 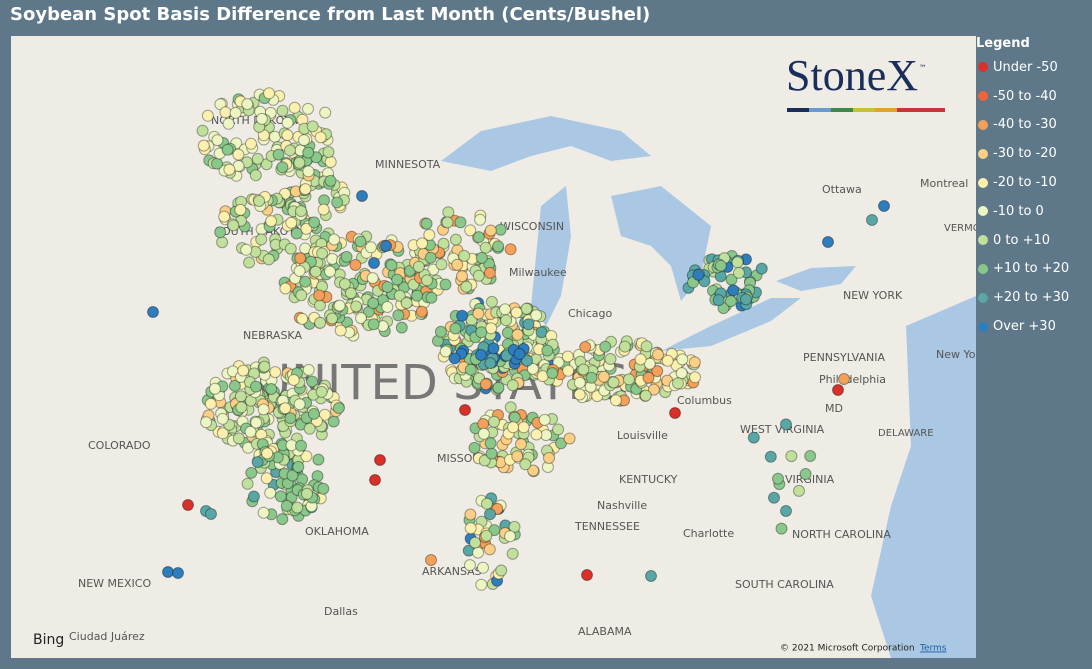 What do you see at coordinates (1034, 269) in the screenshot?
I see `legend-item: +10 to +20` at bounding box center [1034, 269].